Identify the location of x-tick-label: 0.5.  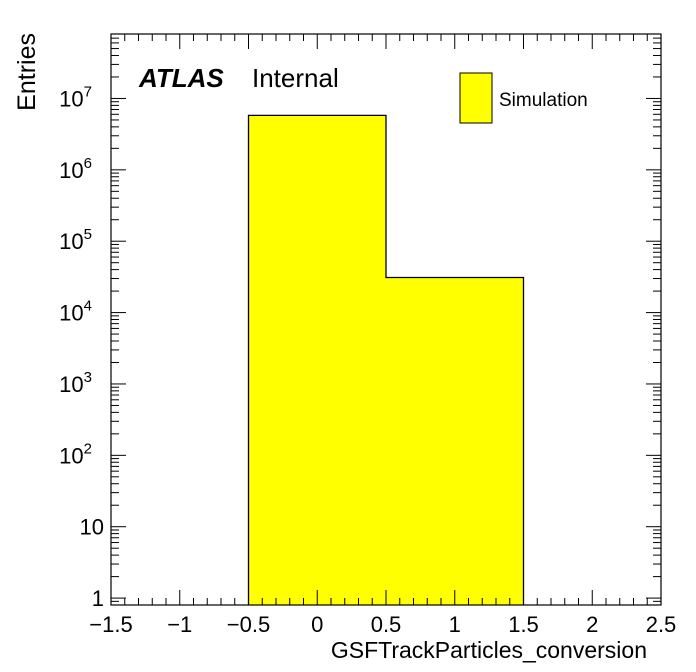
(386, 624).